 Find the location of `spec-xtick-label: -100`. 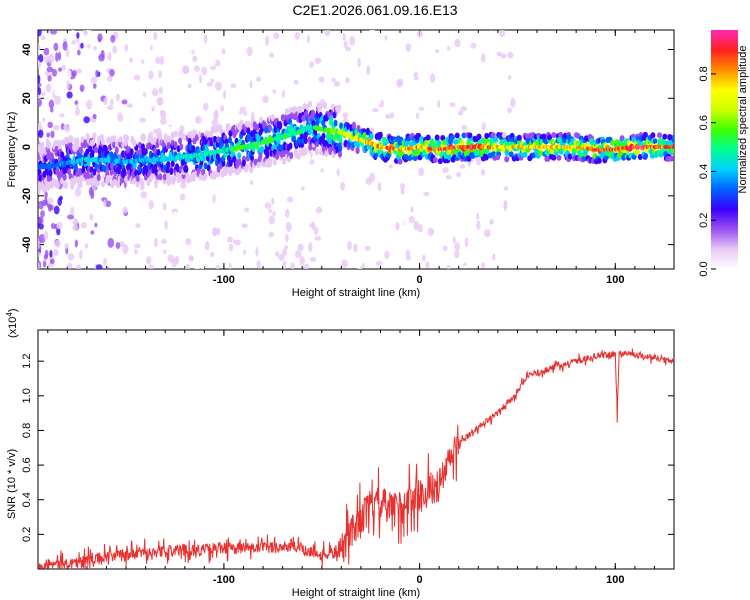

spec-xtick-label: -100 is located at coordinates (224, 280).